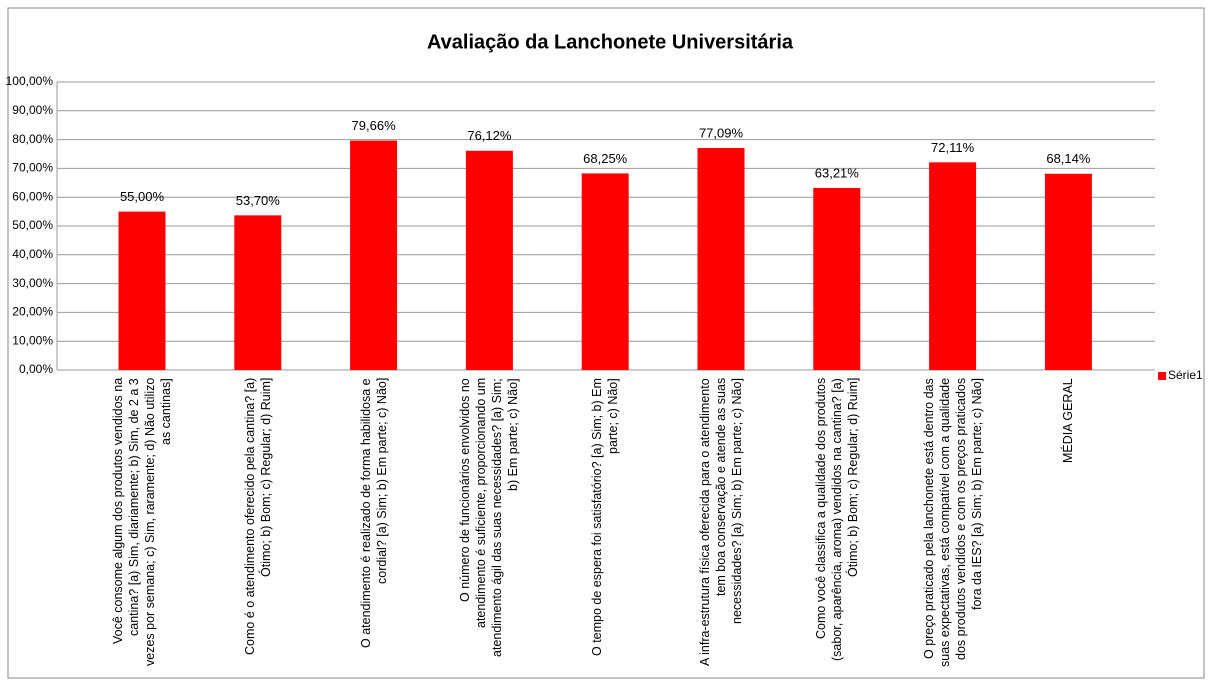 This screenshot has height=682, width=1212. Describe the element at coordinates (32, 283) in the screenshot. I see `y-tick-label: 30,00%` at that location.